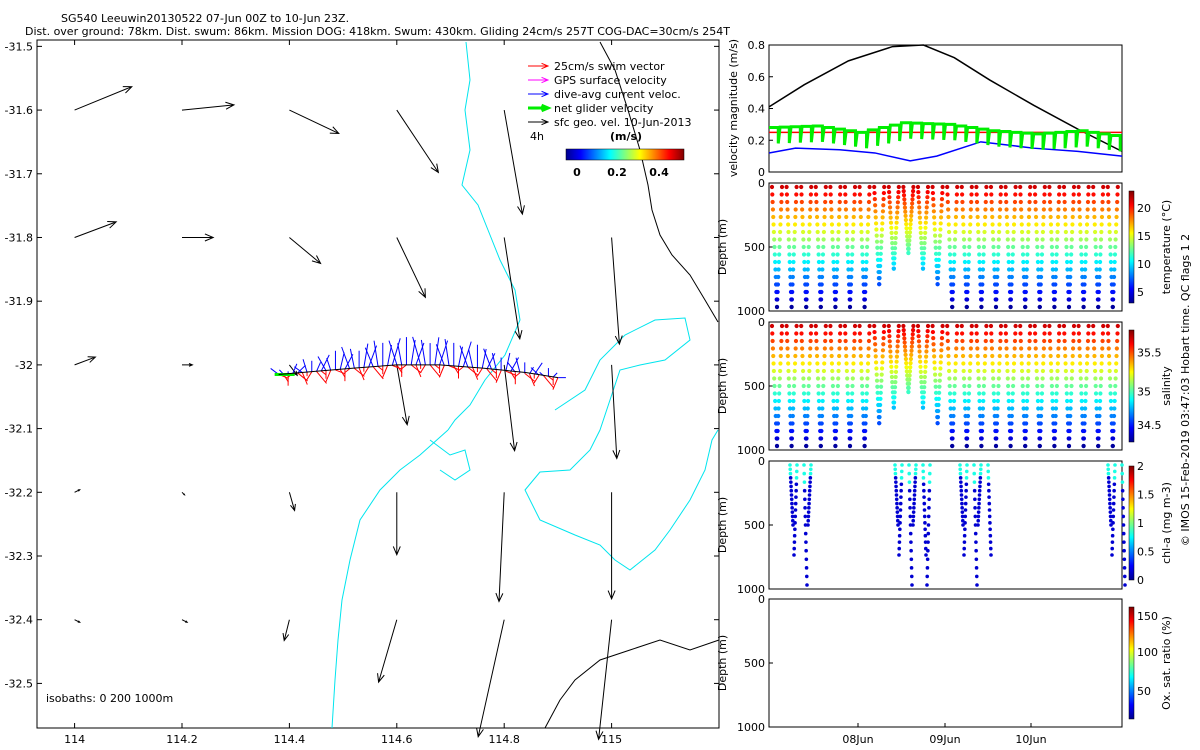 This screenshot has height=750, width=1200. What do you see at coordinates (945, 136) in the screenshot?
I see `velocity-series-line` at bounding box center [945, 136].